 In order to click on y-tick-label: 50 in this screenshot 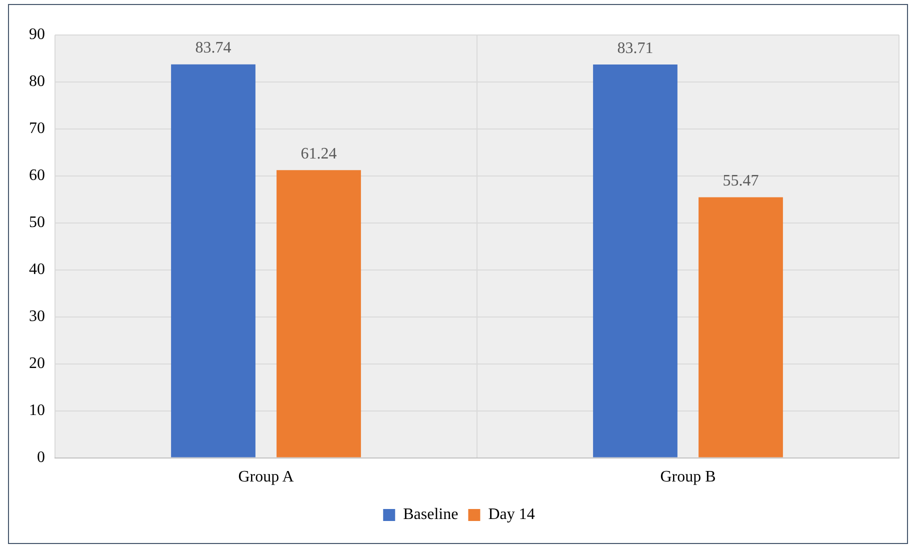, I will do `click(37, 223)`.